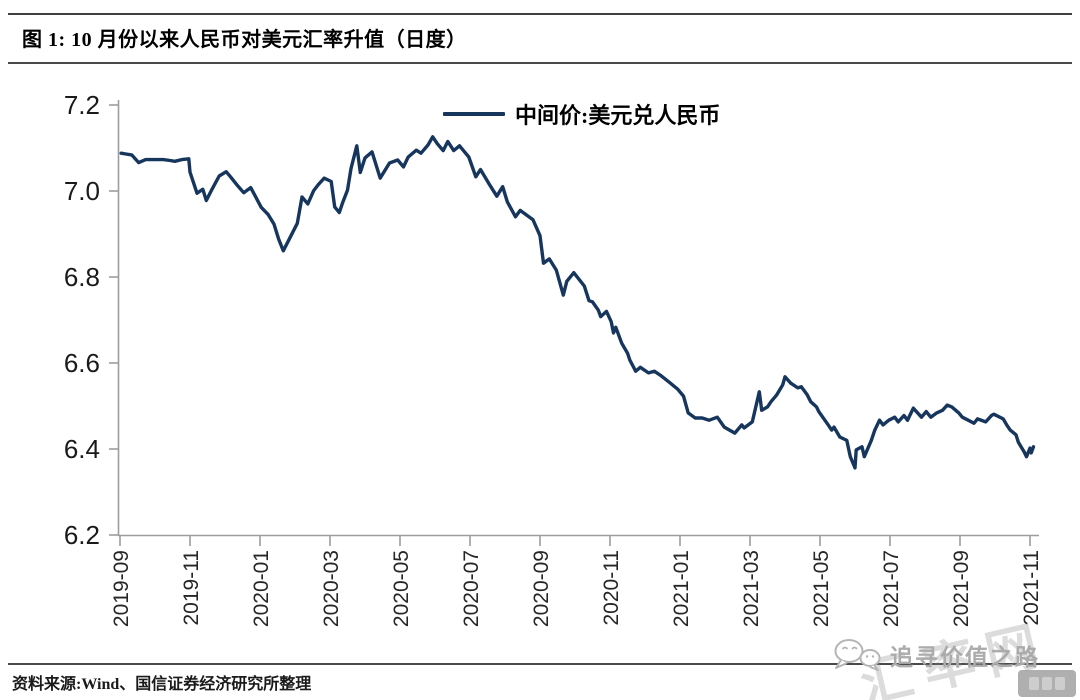 The width and height of the screenshot is (1080, 700). What do you see at coordinates (82, 363) in the screenshot?
I see `y-tick-label: 6.6` at bounding box center [82, 363].